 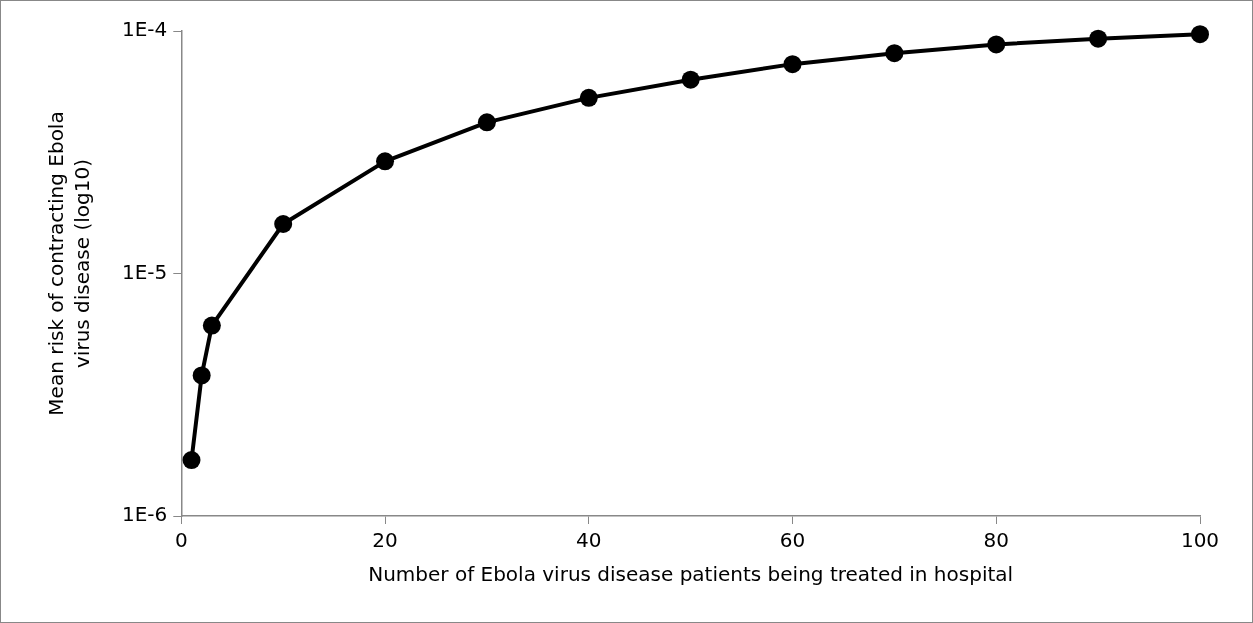 What do you see at coordinates (69, 263) in the screenshot?
I see `y-axis-title: Mean risk of contracting Ebola virus disease (log10)` at bounding box center [69, 263].